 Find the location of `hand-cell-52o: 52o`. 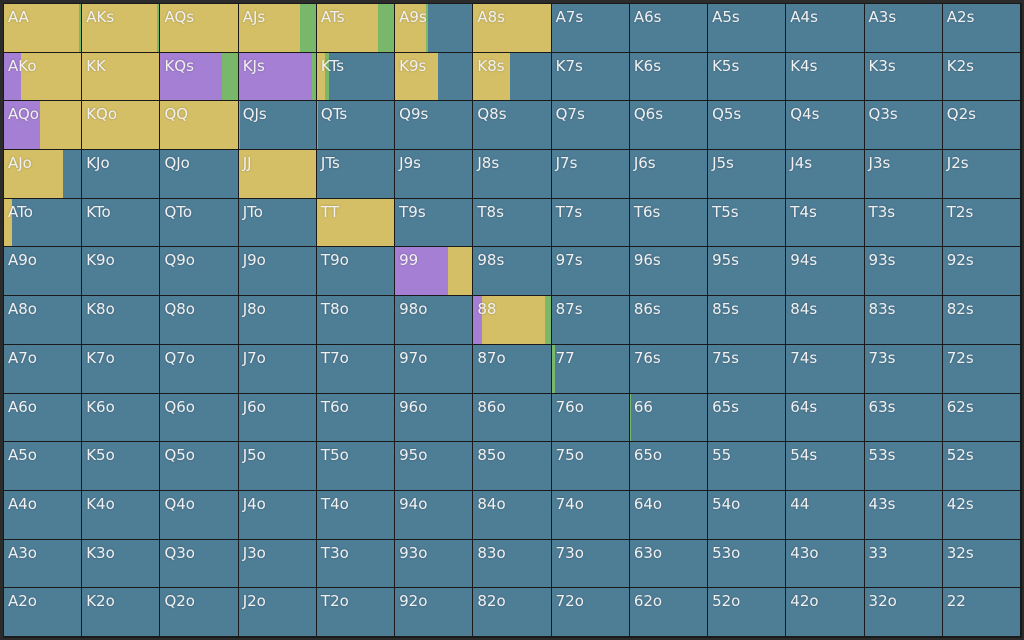

hand-cell-52o: 52o is located at coordinates (747, 612).